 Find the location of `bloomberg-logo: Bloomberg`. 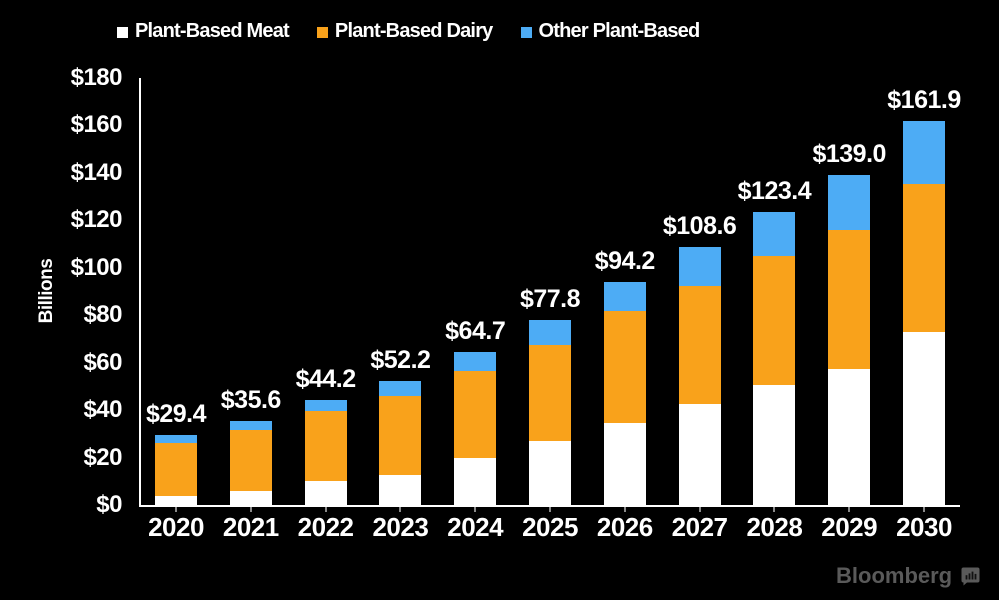

bloomberg-logo: Bloomberg is located at coordinates (908, 576).